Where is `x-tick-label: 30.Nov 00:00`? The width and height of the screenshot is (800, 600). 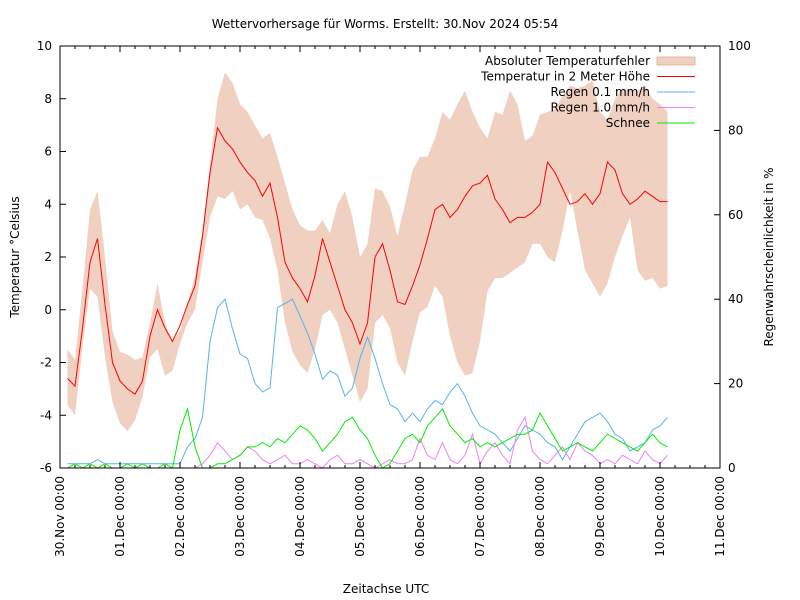
x-tick-label: 30.Nov 00:00 is located at coordinates (60, 516).